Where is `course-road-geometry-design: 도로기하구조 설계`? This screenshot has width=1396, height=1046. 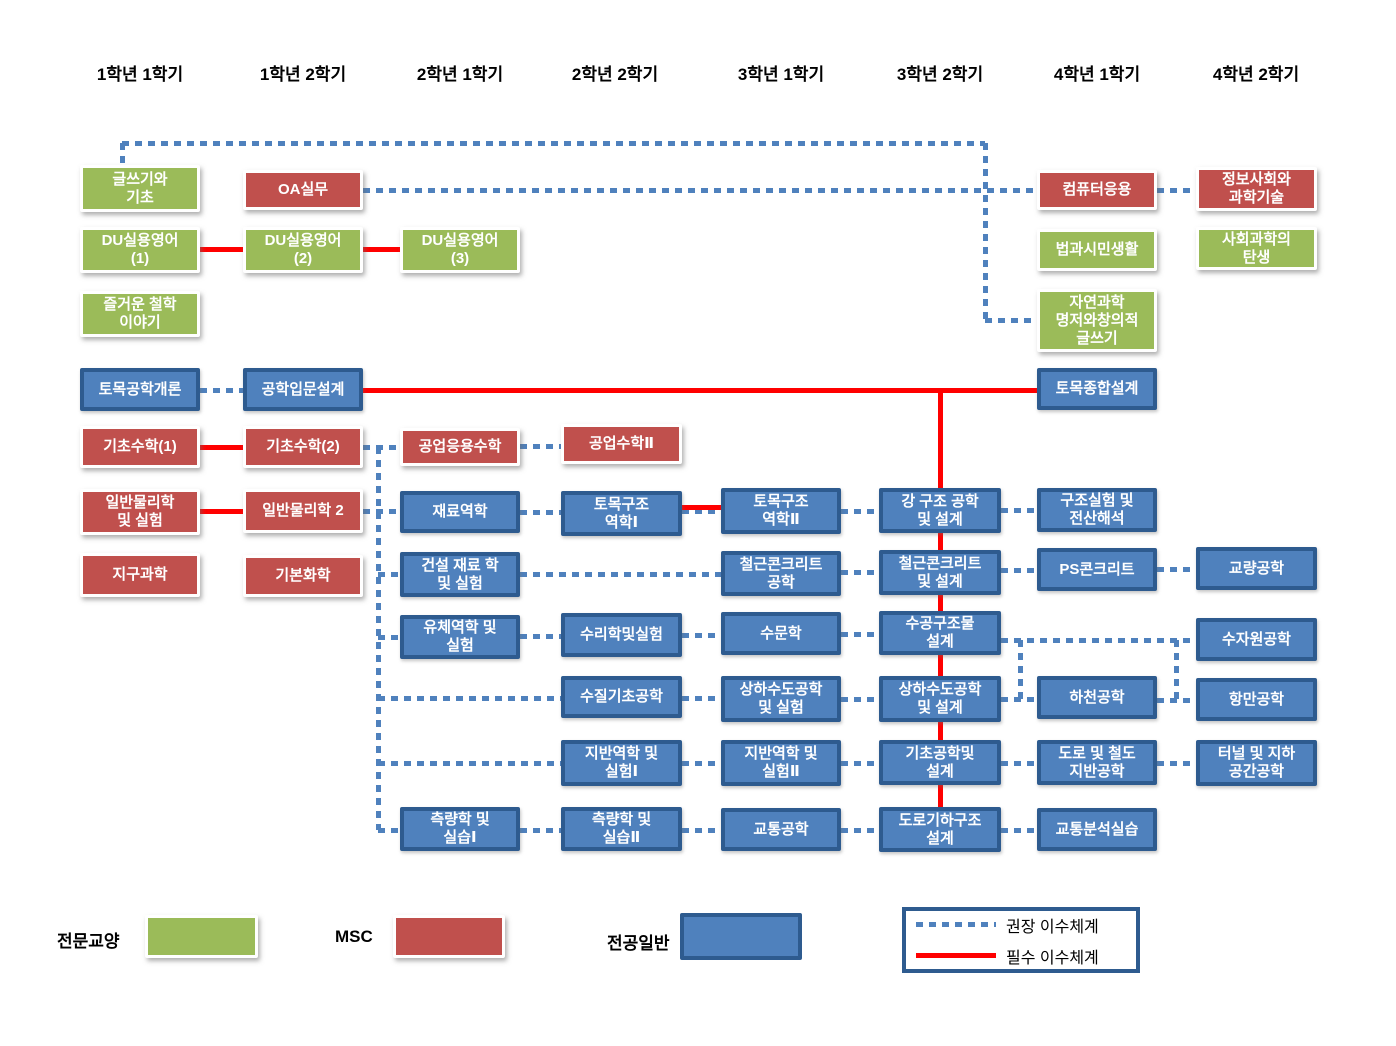 course-road-geometry-design: 도로기하구조 설계 is located at coordinates (940, 829).